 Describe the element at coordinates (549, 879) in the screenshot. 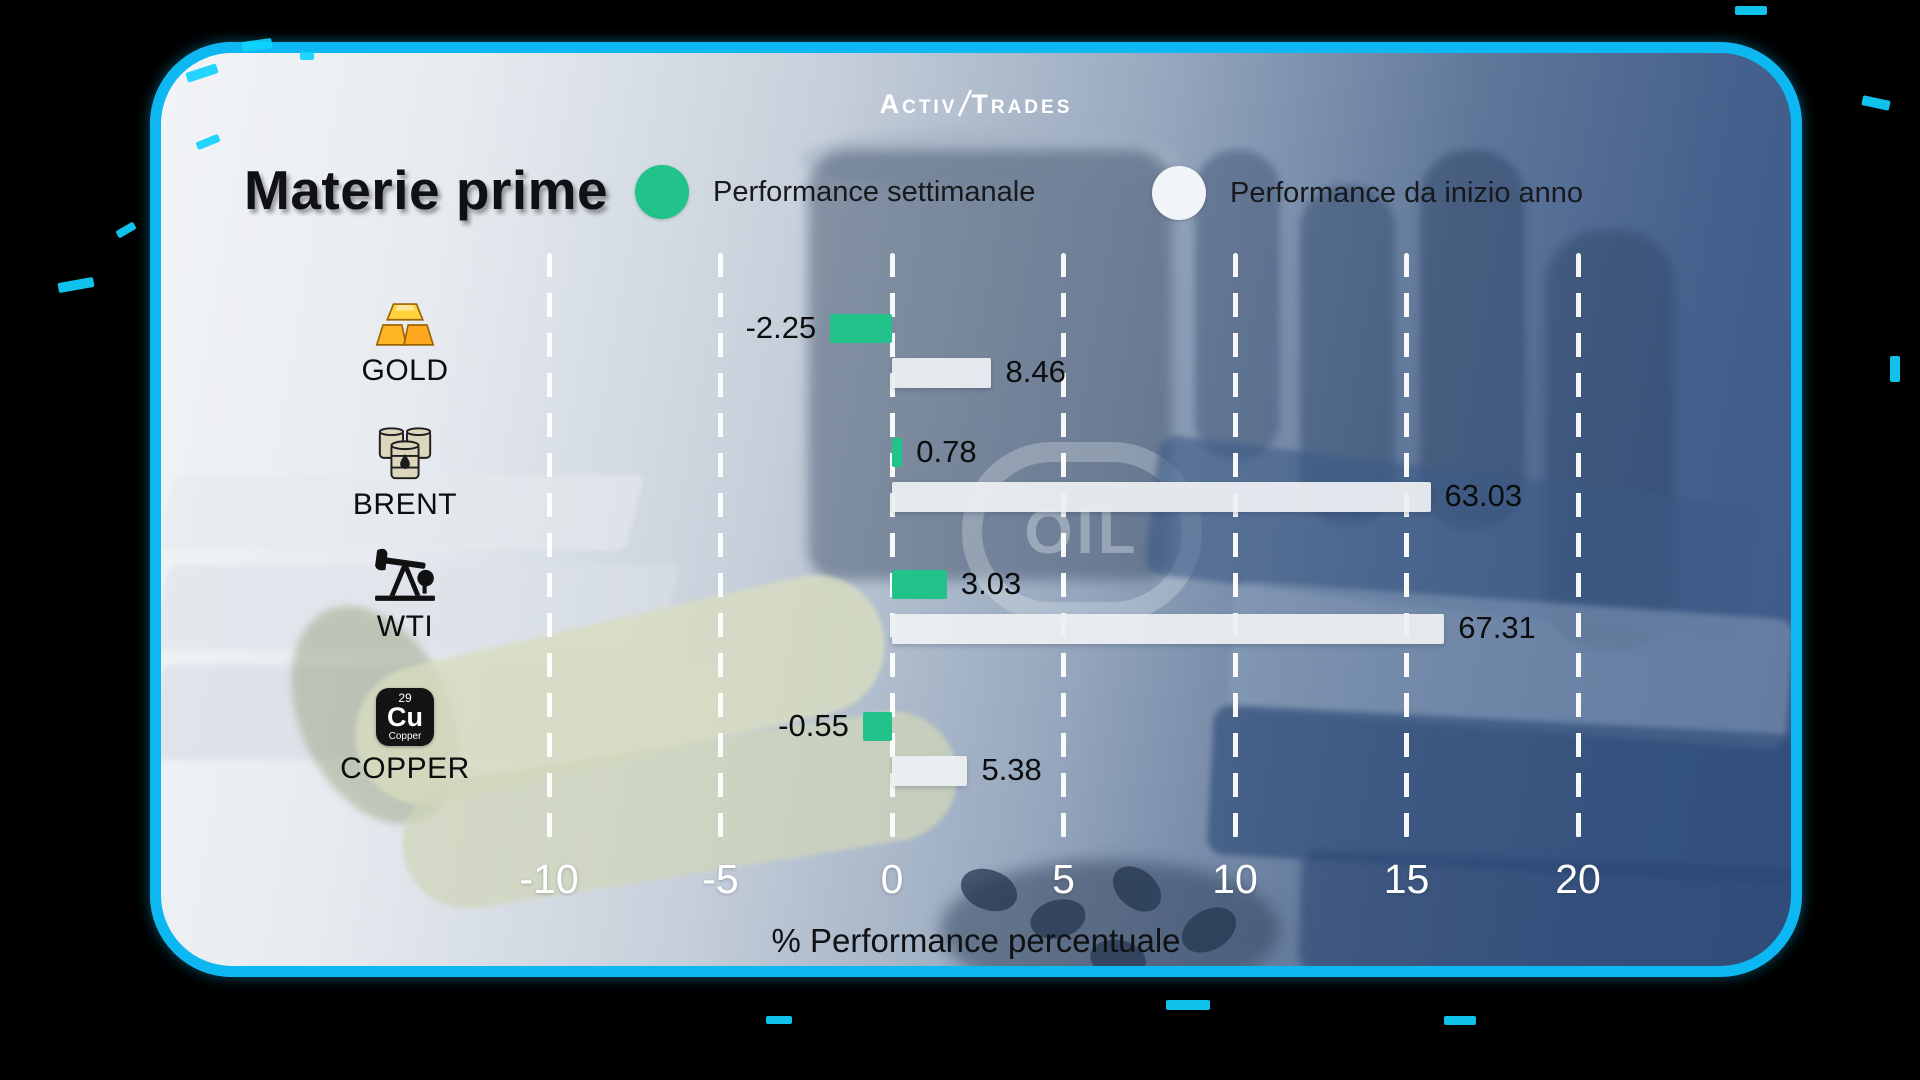

I see `x-tick-label: -10` at that location.